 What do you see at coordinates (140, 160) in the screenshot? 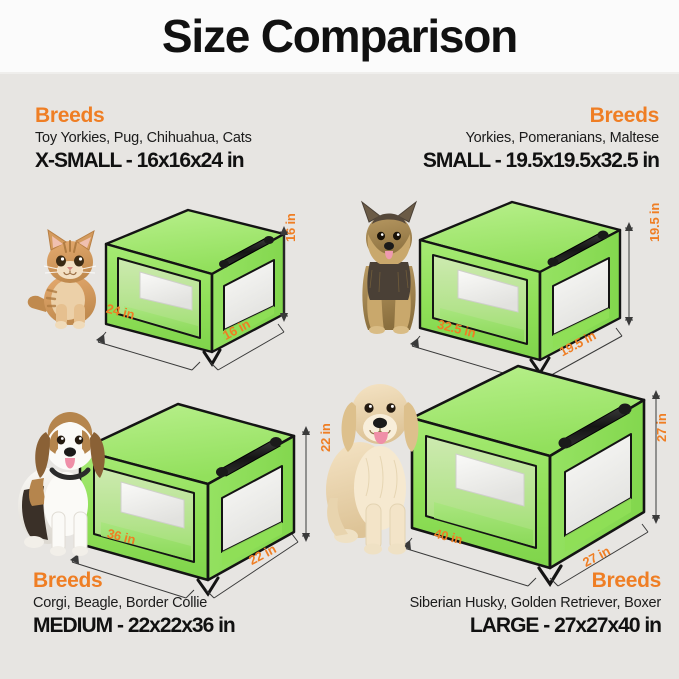
I see `size-label-x-small: X-SMALL - 16x16x24 in` at bounding box center [140, 160].